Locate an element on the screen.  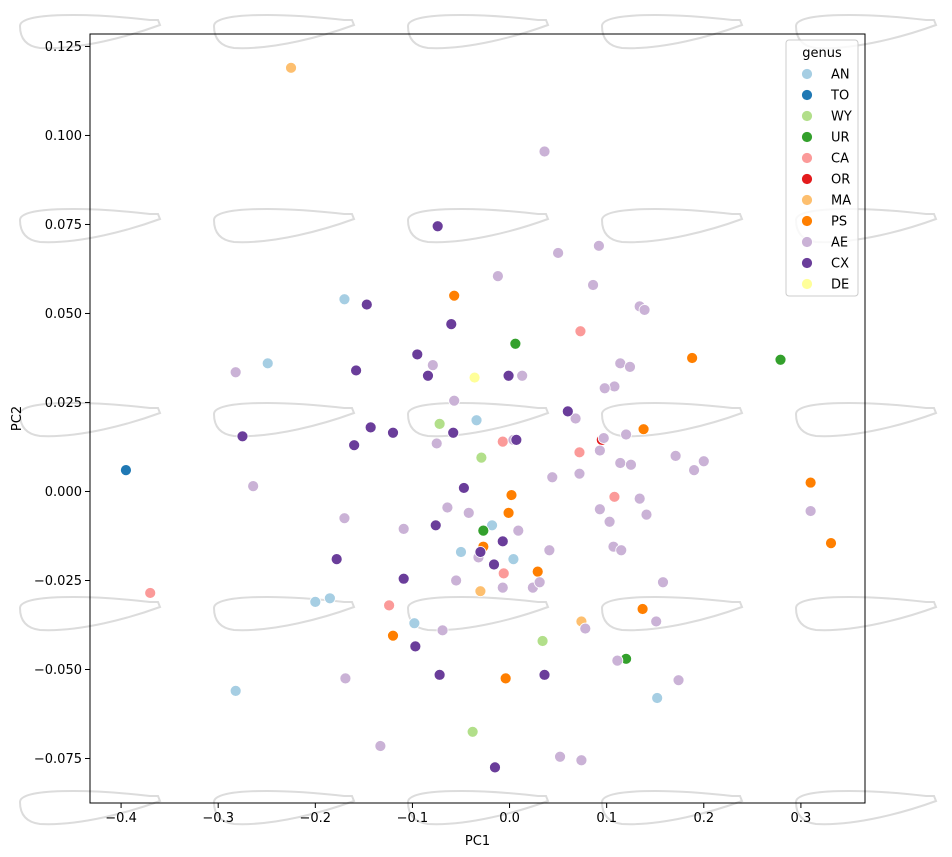
legend-box is located at coordinates (822, 168).